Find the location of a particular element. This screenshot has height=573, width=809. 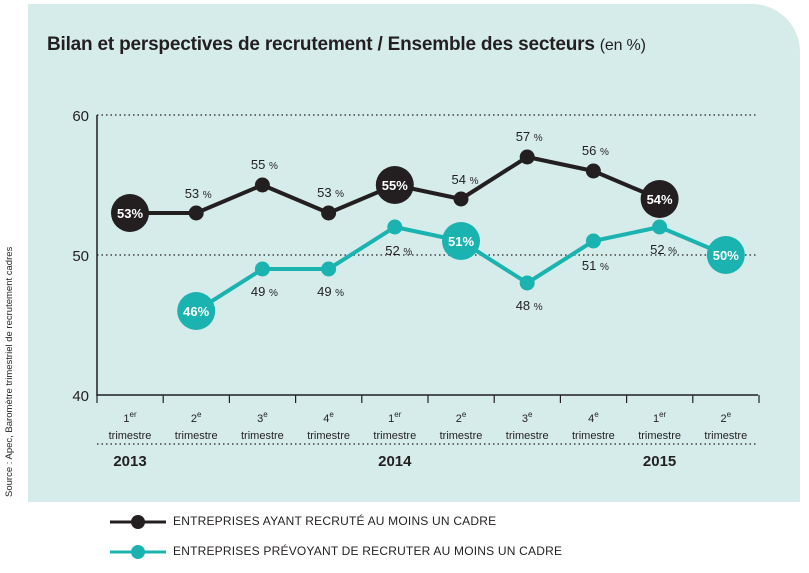

data-label: 51 % is located at coordinates (595, 265).